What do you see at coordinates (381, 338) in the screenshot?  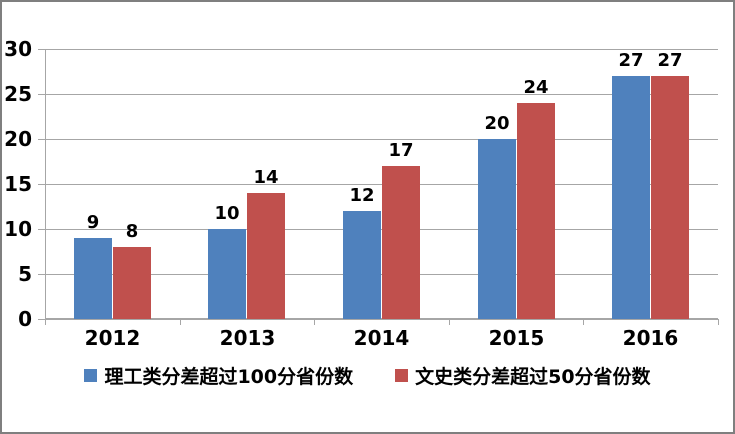 I see `xaxis-category-label: 2014` at bounding box center [381, 338].